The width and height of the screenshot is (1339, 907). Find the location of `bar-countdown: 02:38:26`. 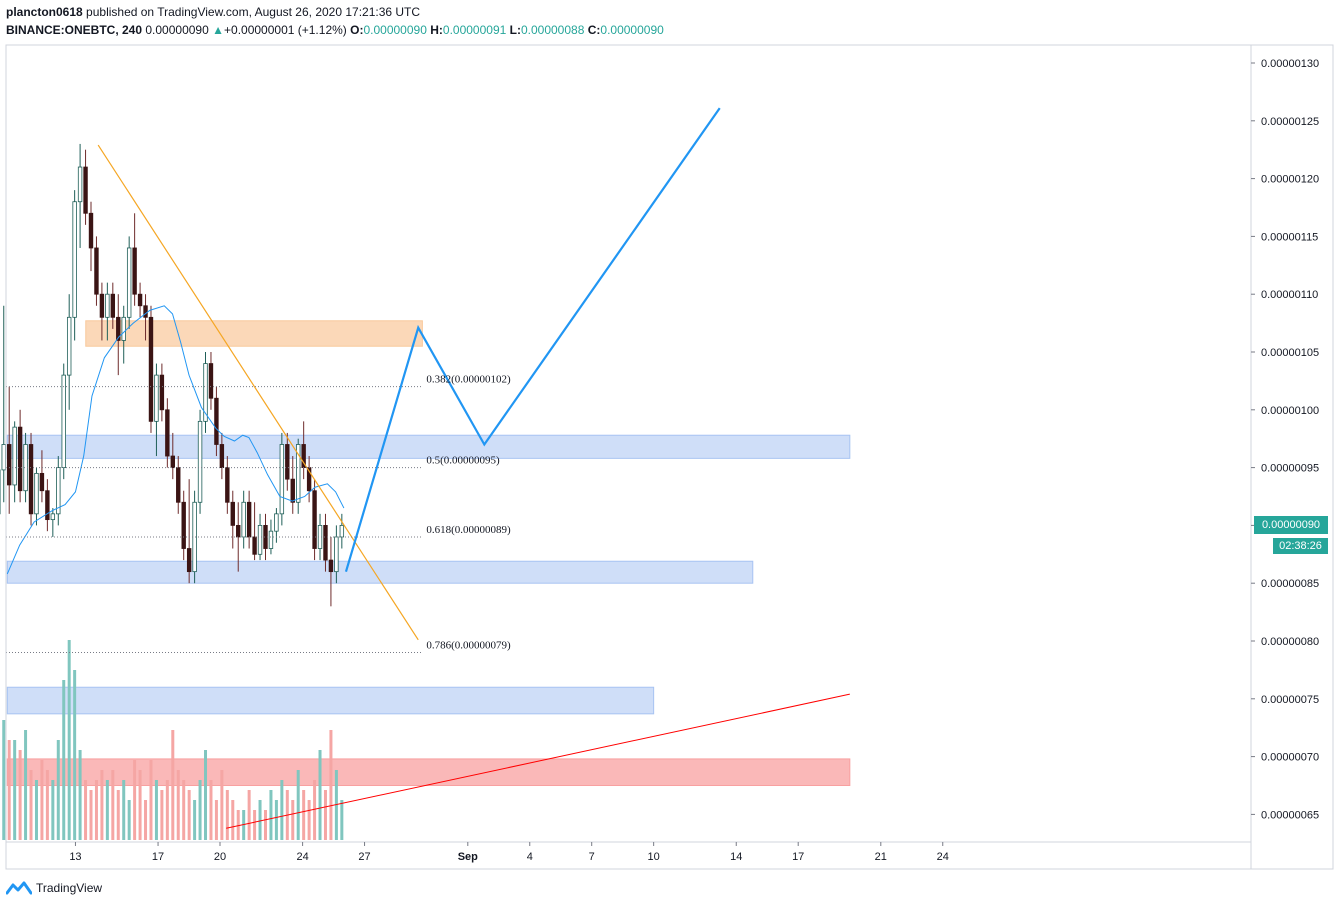

bar-countdown: 02:38:26 is located at coordinates (1300, 546).